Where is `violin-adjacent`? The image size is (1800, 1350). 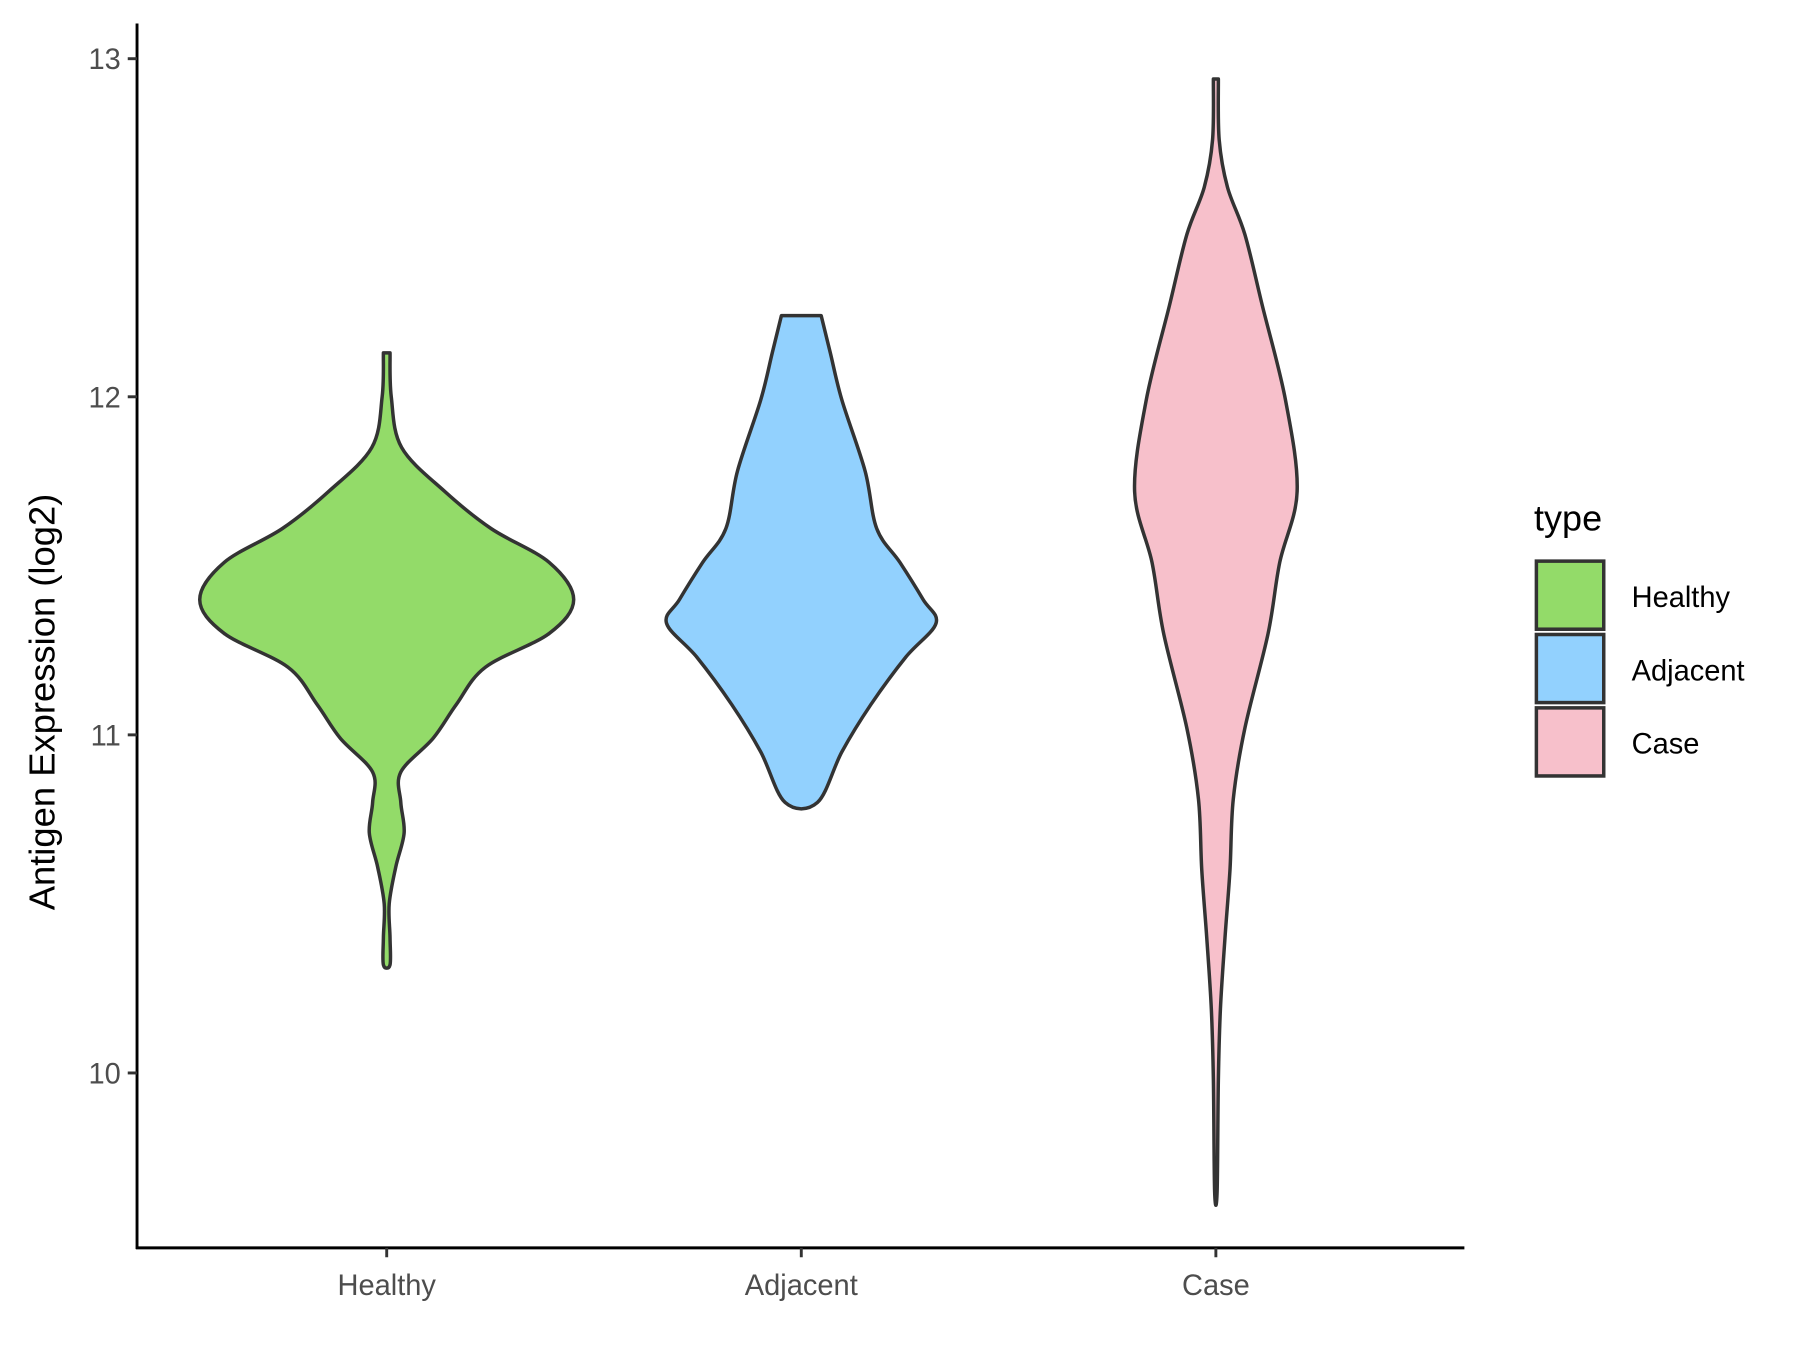 violin-adjacent is located at coordinates (801, 562).